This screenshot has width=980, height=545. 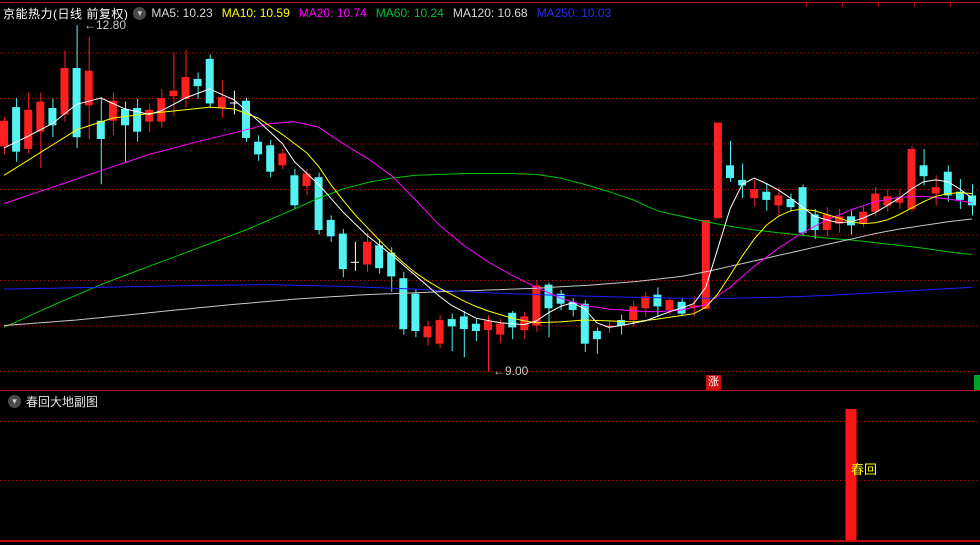 I want to click on ma-legend-item-ma10: MA10: 10.59, so click(x=255, y=13).